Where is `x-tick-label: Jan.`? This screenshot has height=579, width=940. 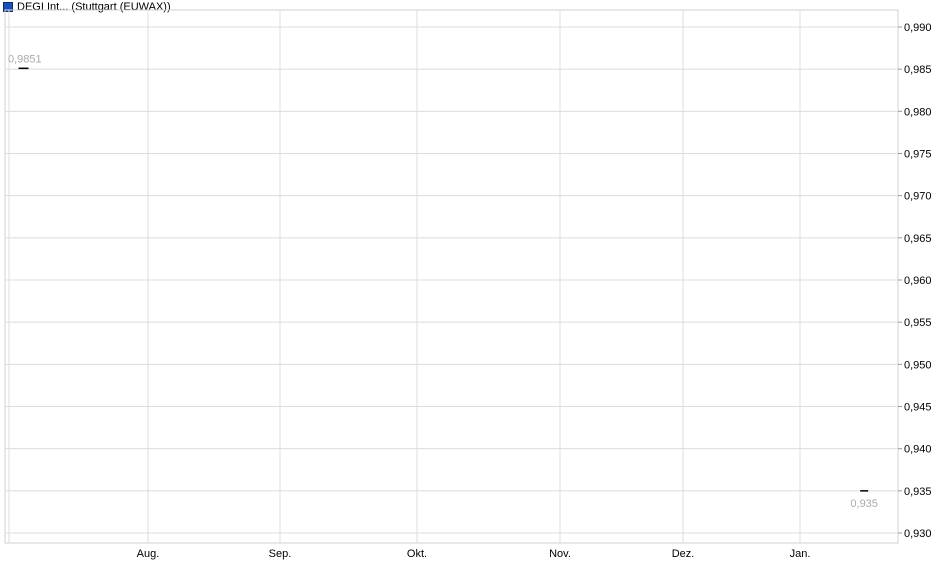
x-tick-label: Jan. is located at coordinates (800, 554).